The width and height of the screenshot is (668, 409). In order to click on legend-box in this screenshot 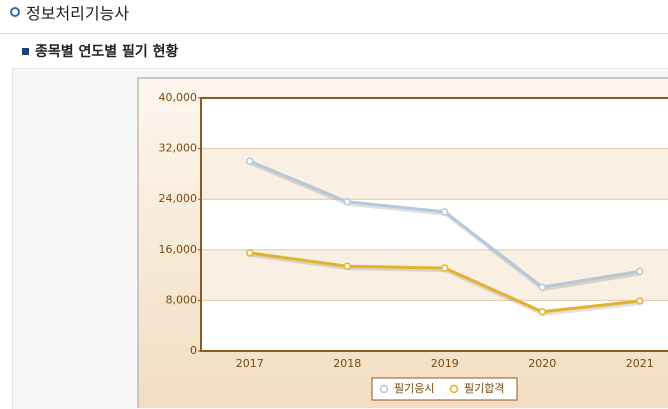, I will do `click(444, 389)`.